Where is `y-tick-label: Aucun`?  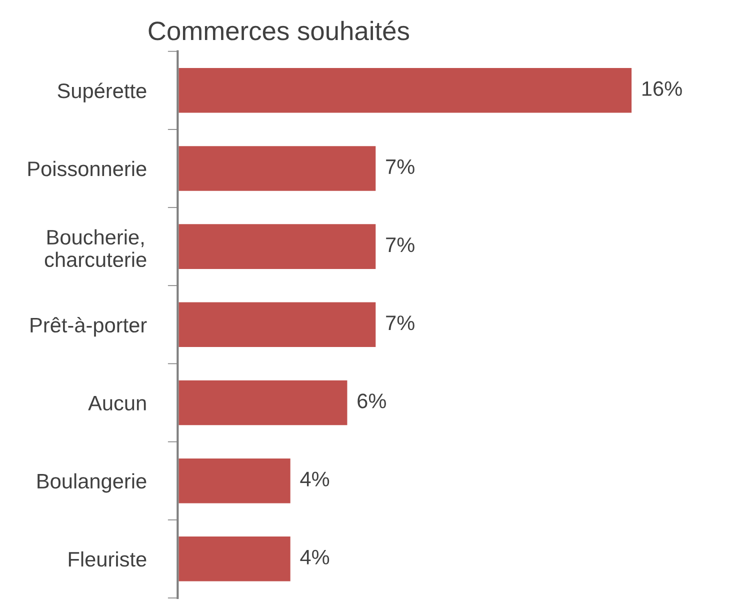 y-tick-label: Aucun is located at coordinates (117, 403).